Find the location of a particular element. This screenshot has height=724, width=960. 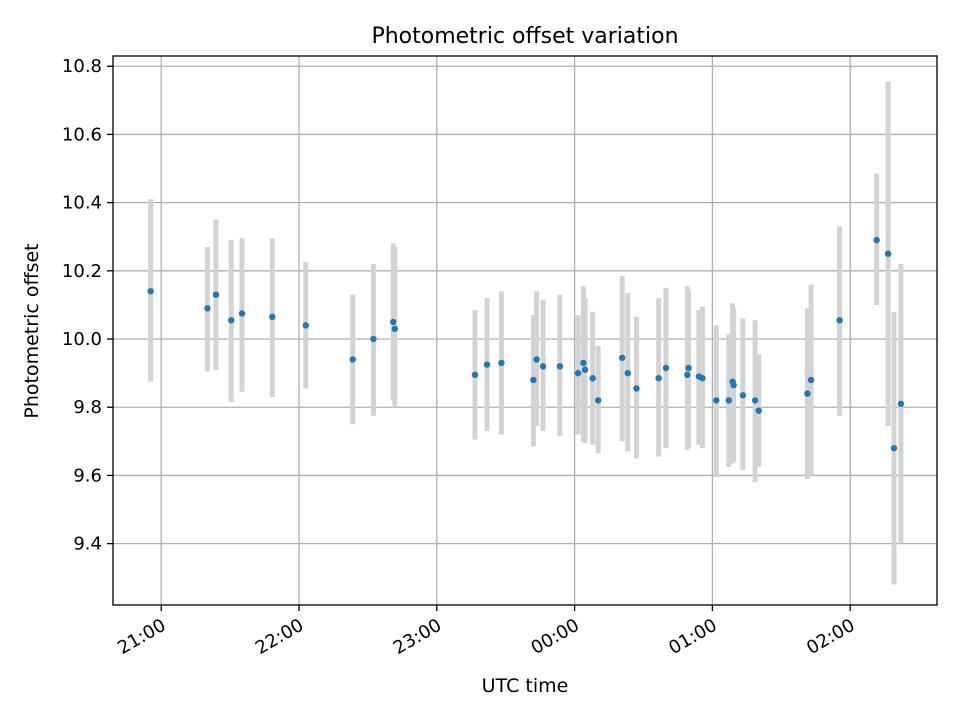

y-tick-label: 9.8 is located at coordinates (87, 407).